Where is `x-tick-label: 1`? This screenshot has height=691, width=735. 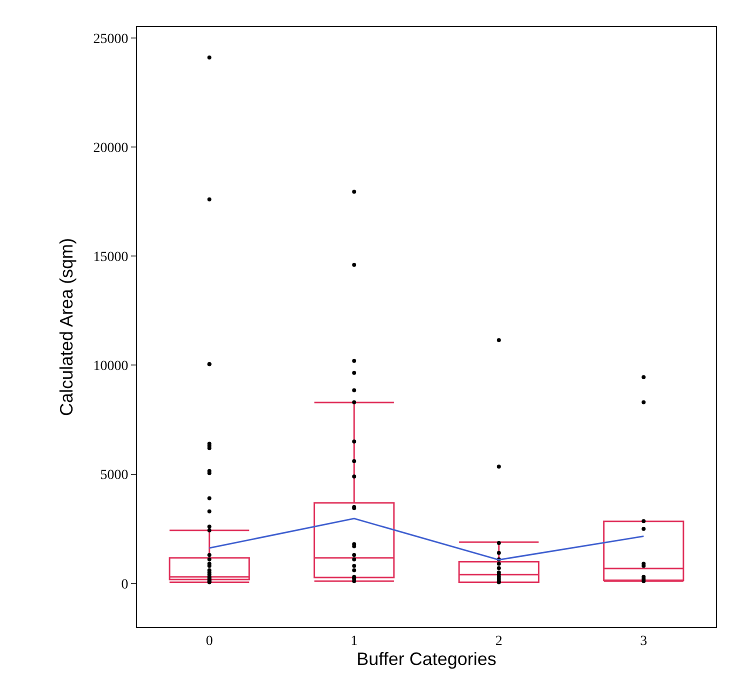 x-tick-label: 1 is located at coordinates (354, 641).